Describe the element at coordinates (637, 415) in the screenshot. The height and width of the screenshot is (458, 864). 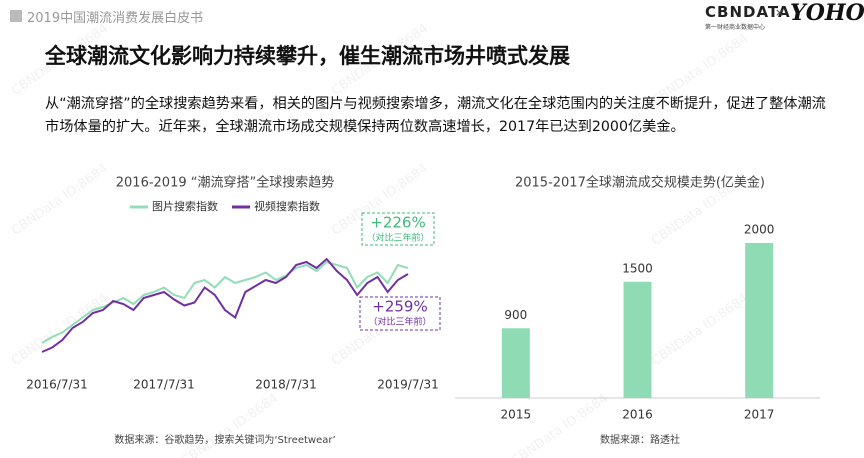
I see `x-tick-label: 2016` at that location.